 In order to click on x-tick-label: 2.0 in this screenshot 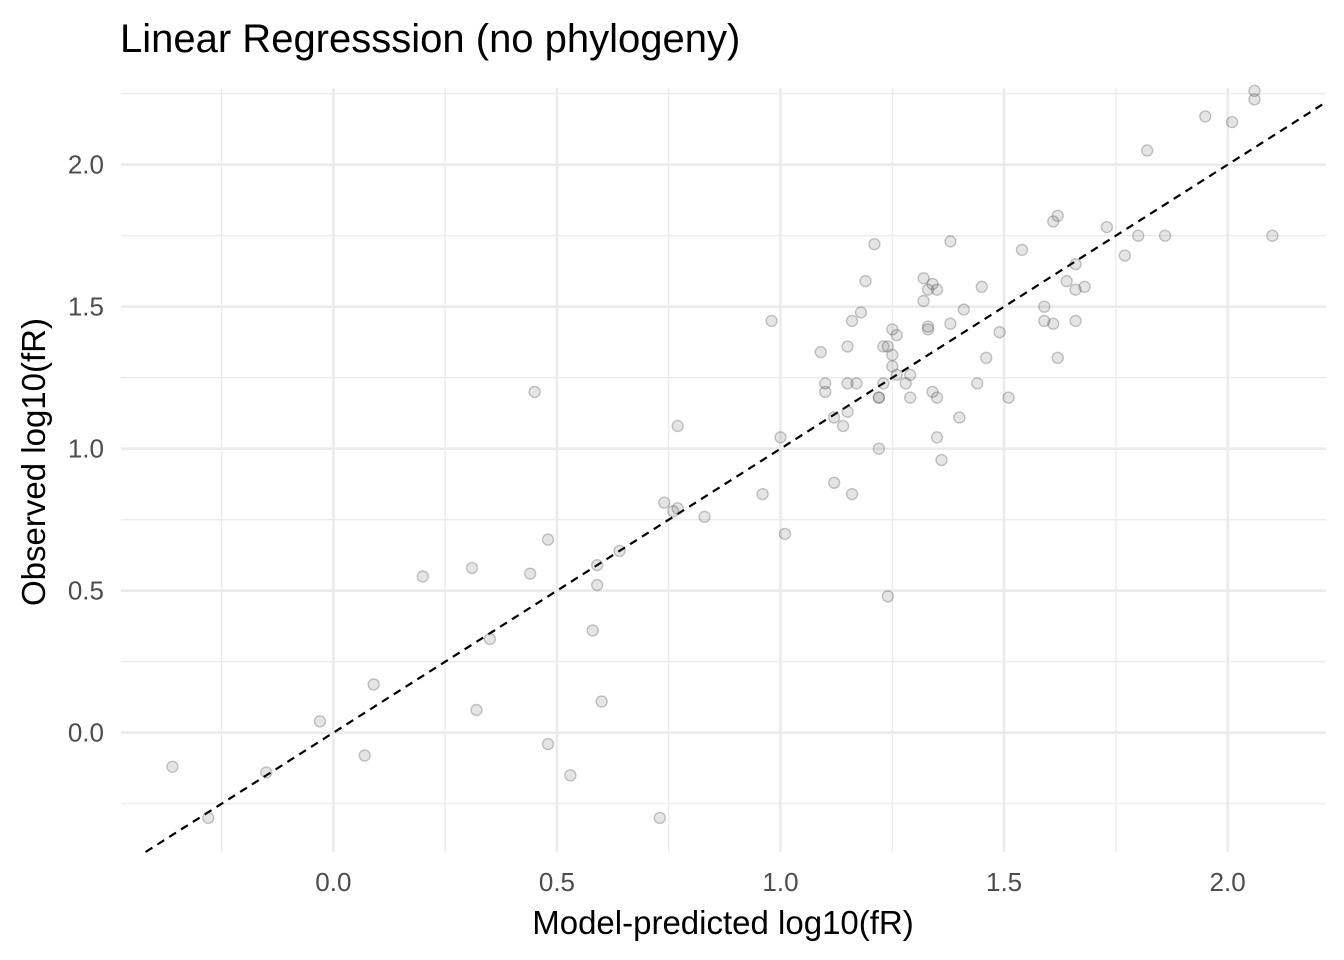, I will do `click(1228, 882)`.